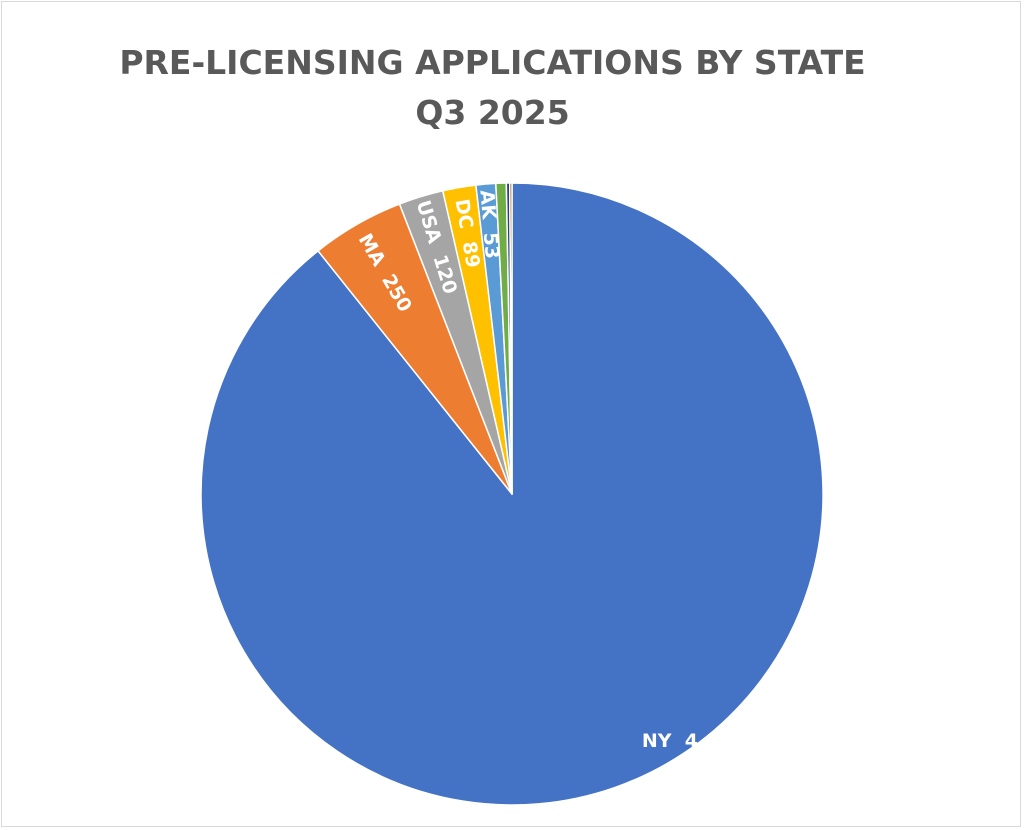 The image size is (1024, 830). What do you see at coordinates (492, 62) in the screenshot?
I see `chart-title-line-1: PRE-LICENSING APPLICATIONS BY STATE` at bounding box center [492, 62].